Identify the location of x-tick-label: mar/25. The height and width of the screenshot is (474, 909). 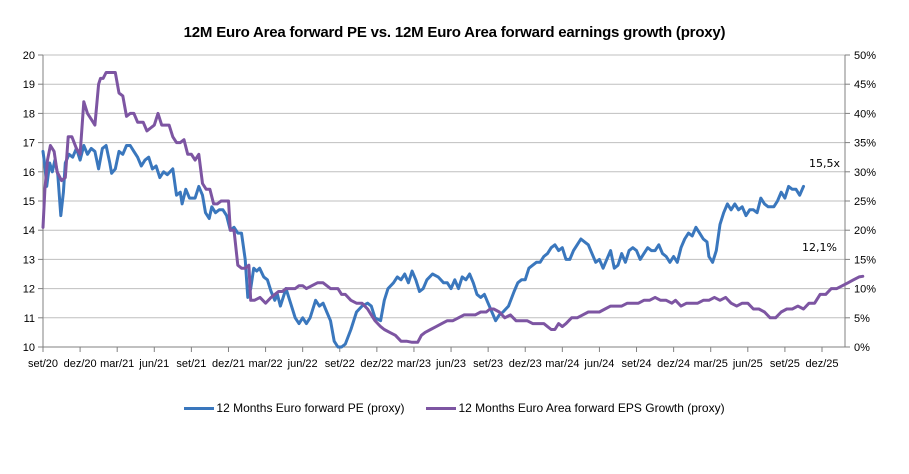
(711, 364).